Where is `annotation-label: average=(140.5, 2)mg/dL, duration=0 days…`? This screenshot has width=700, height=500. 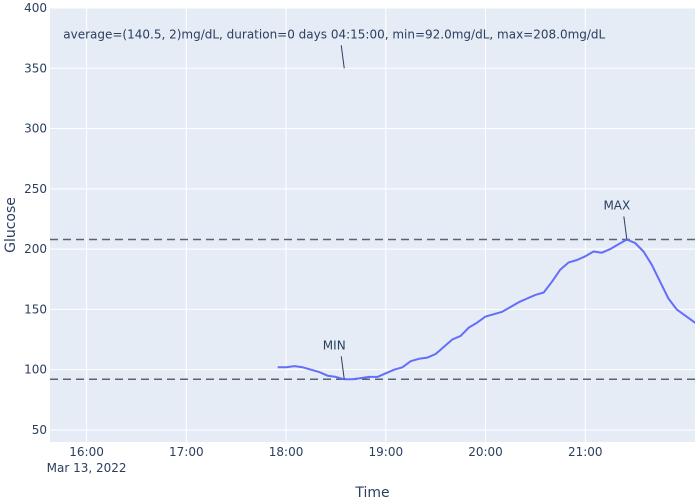
annotation-label: average=(140.5, 2)mg/dL, duration=0 days… is located at coordinates (334, 34).